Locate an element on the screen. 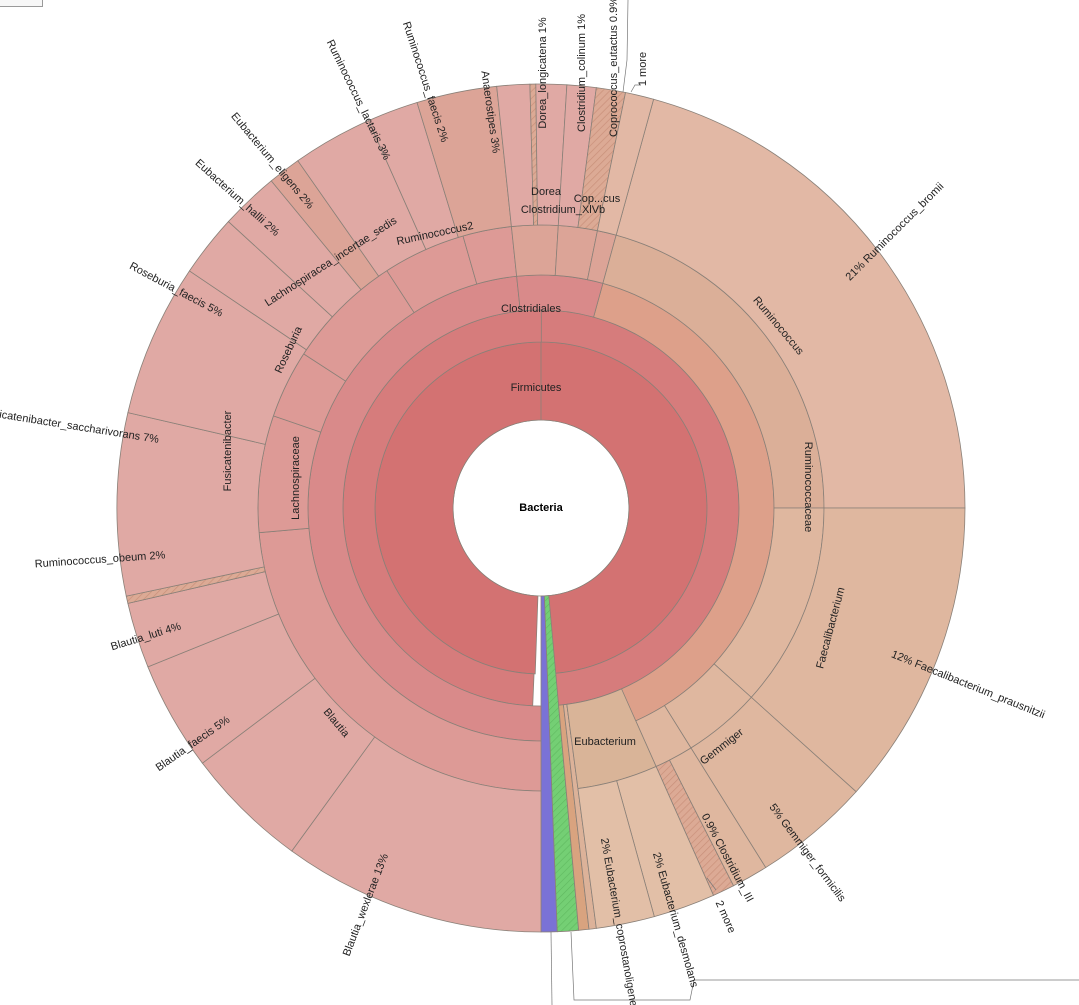 Image resolution: width=1079 pixels, height=1005 pixels. family-label-lachnospiraceae: Lachnospiraceae is located at coordinates (296, 478).